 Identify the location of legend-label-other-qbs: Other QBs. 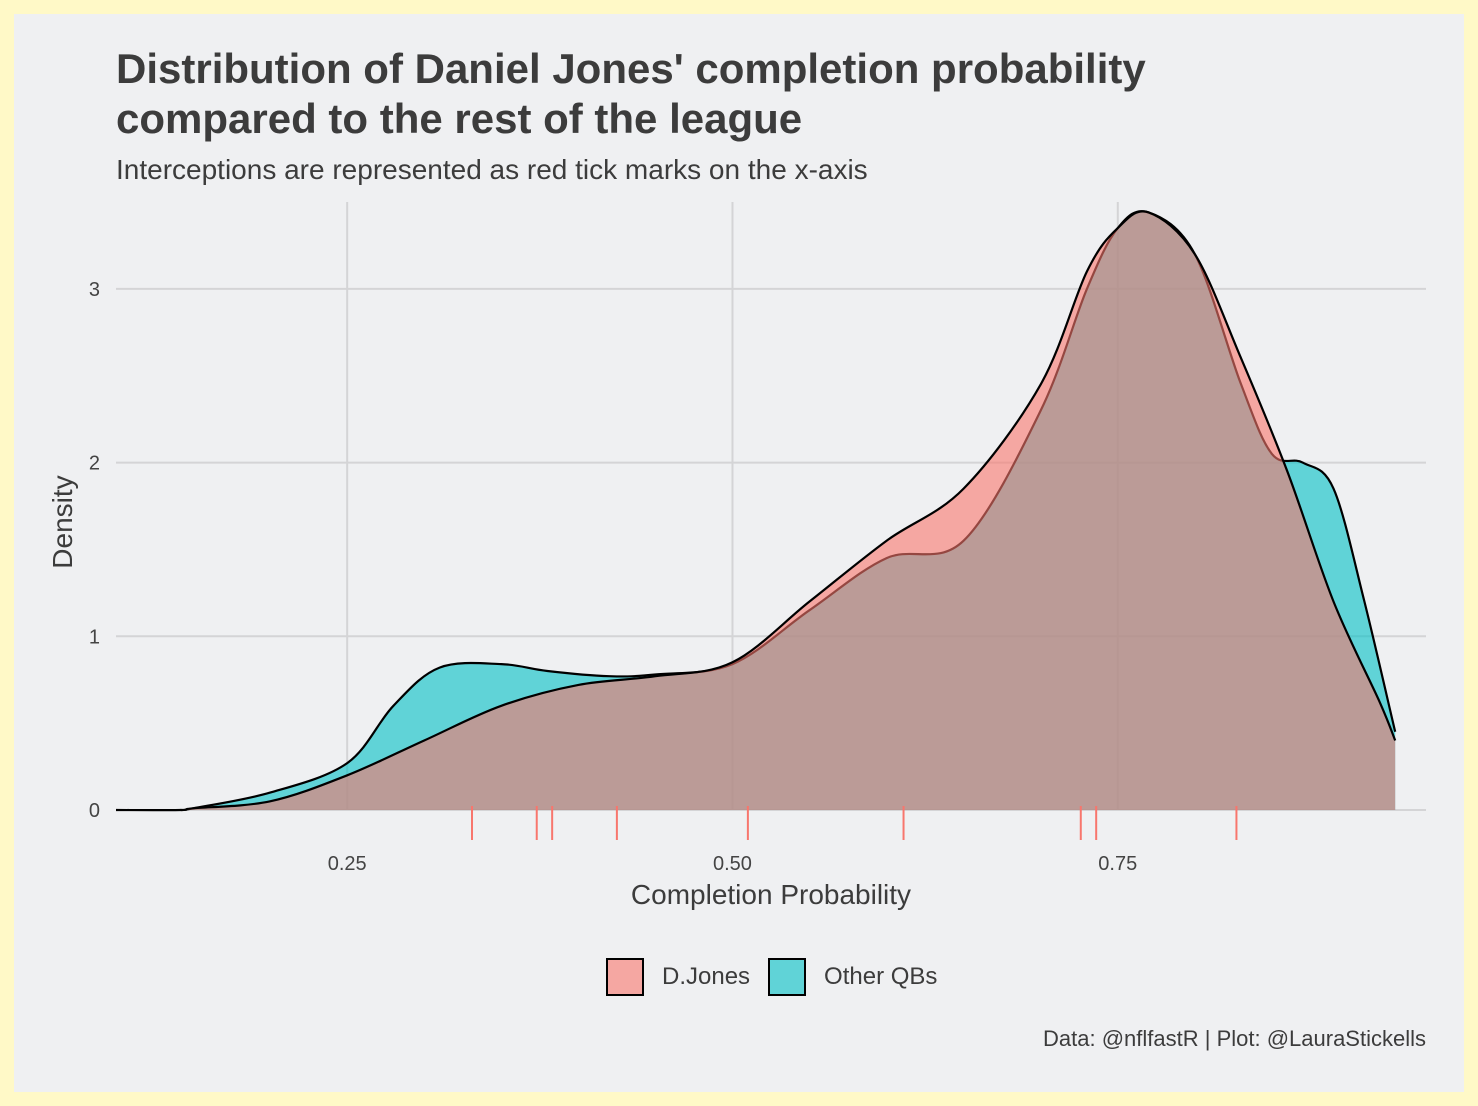
(881, 976).